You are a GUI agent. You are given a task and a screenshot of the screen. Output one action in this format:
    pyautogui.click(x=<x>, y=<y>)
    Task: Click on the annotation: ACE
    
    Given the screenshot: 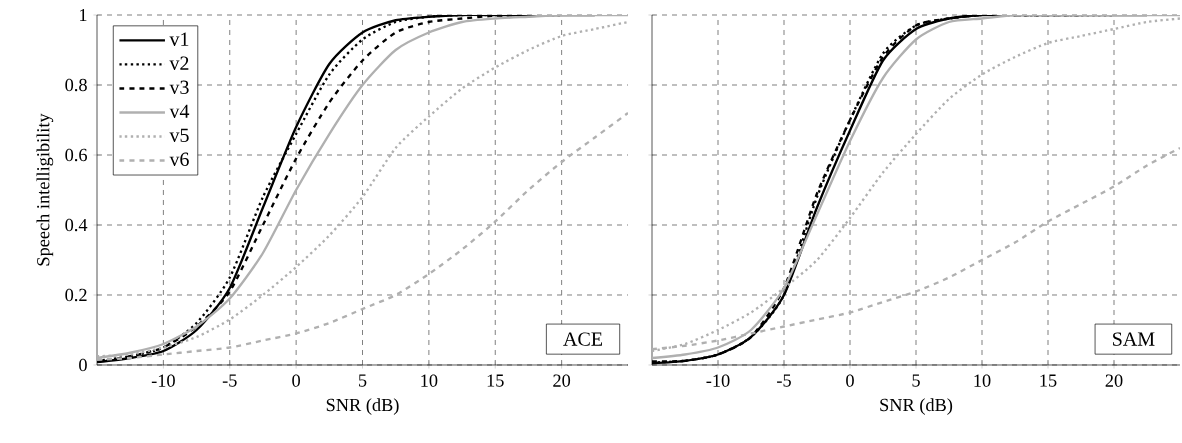 What is the action you would take?
    pyautogui.click(x=583, y=339)
    